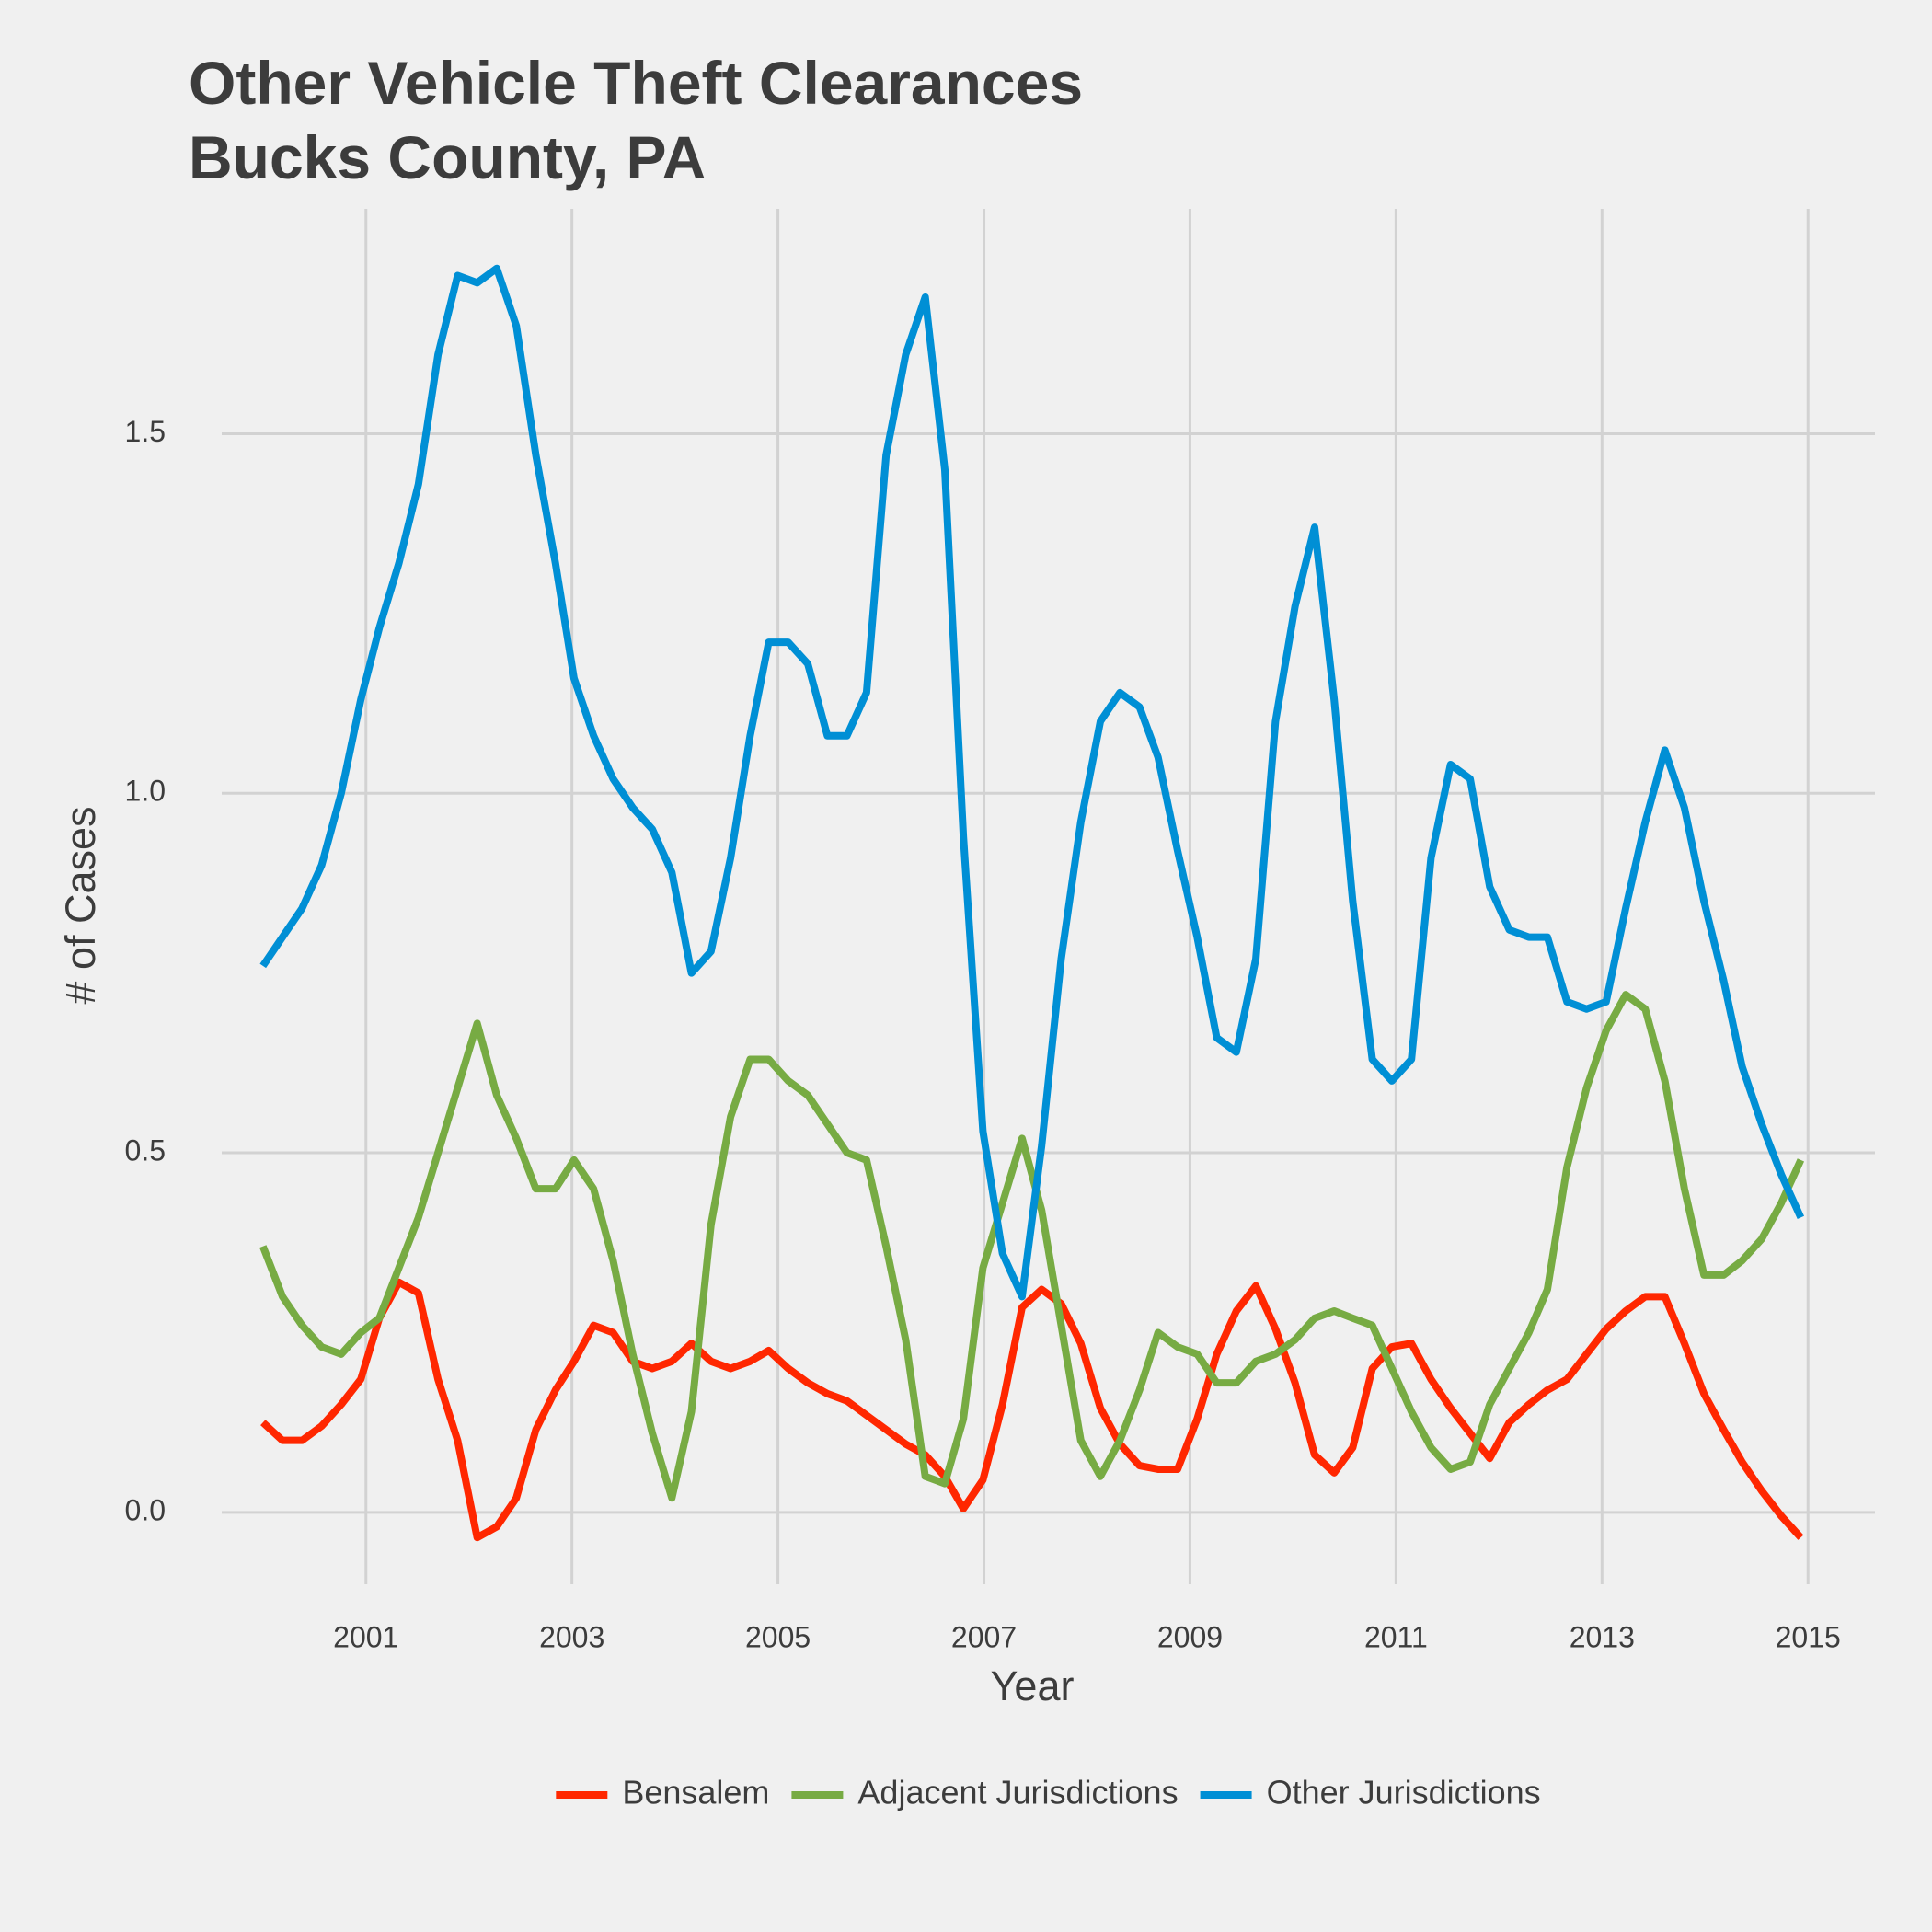  What do you see at coordinates (1190, 1636) in the screenshot?
I see `x-tick-label: 2009` at bounding box center [1190, 1636].